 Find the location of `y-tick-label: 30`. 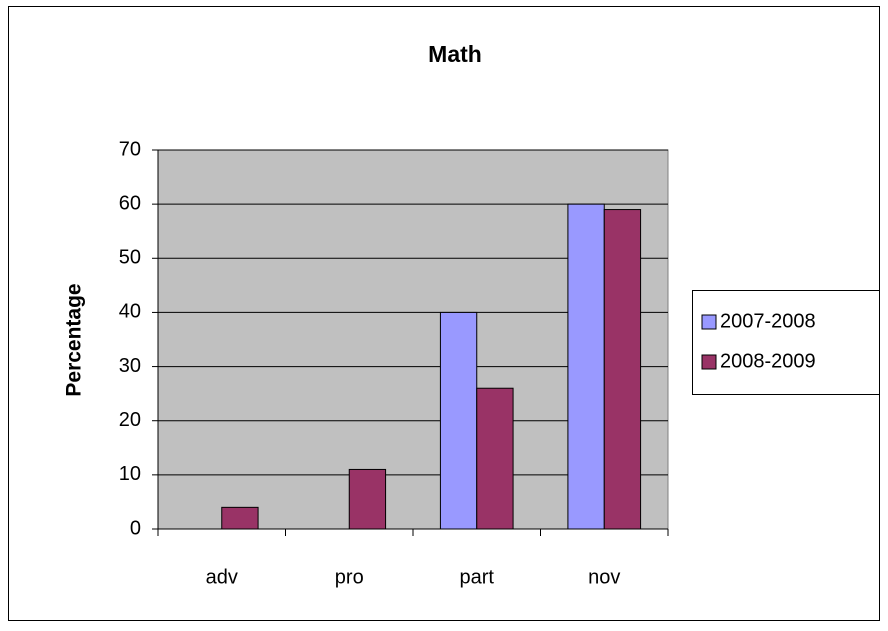

y-tick-label: 30 is located at coordinates (130, 366).